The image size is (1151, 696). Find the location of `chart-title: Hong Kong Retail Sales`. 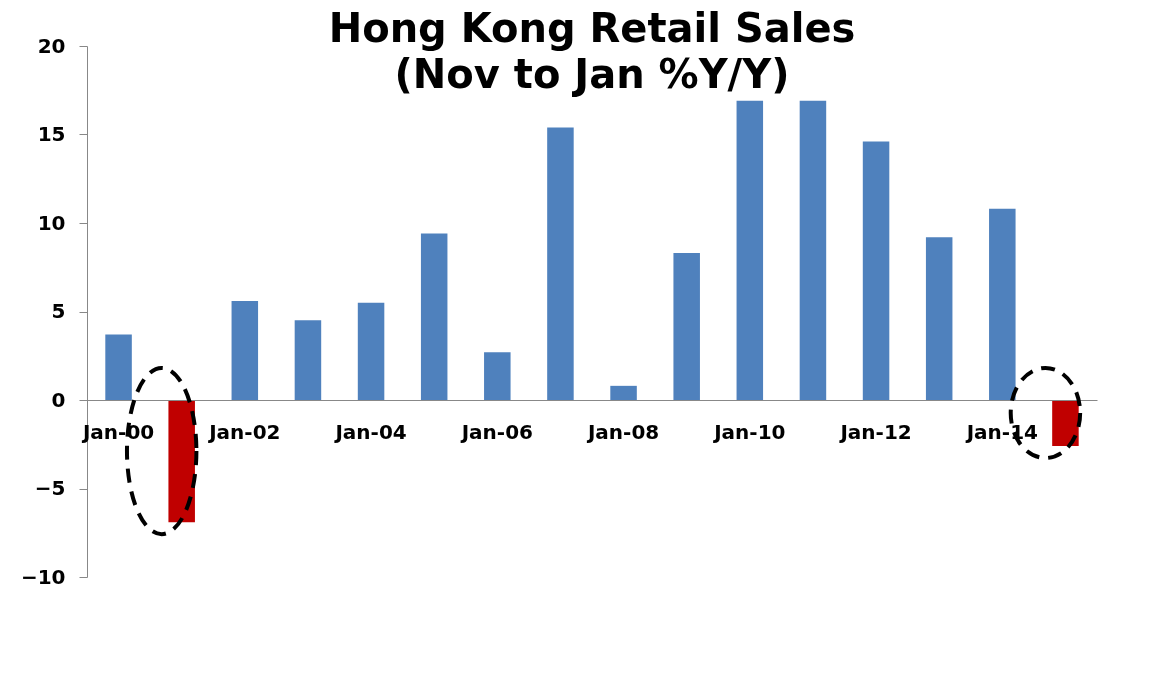

chart-title: Hong Kong Retail Sales is located at coordinates (592, 28).